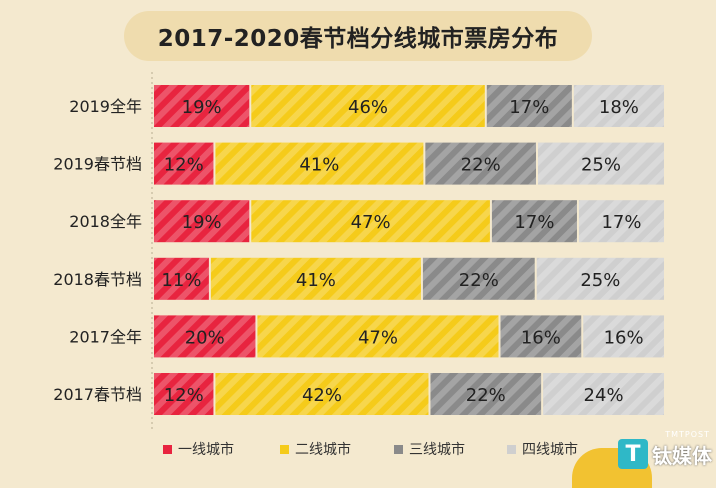 The height and width of the screenshot is (488, 716). Describe the element at coordinates (206, 449) in the screenshot. I see `legend-label: 一线城市` at that location.